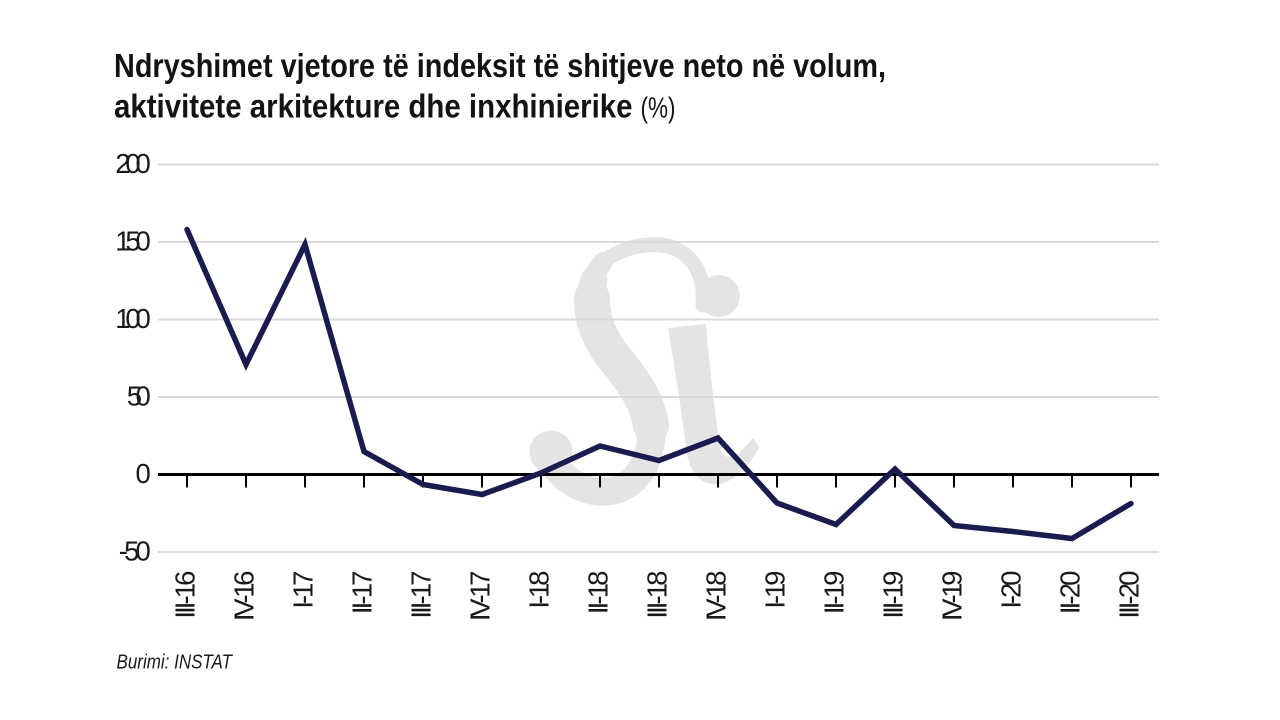  I want to click on svg-text: IV-18, so click(716, 596).